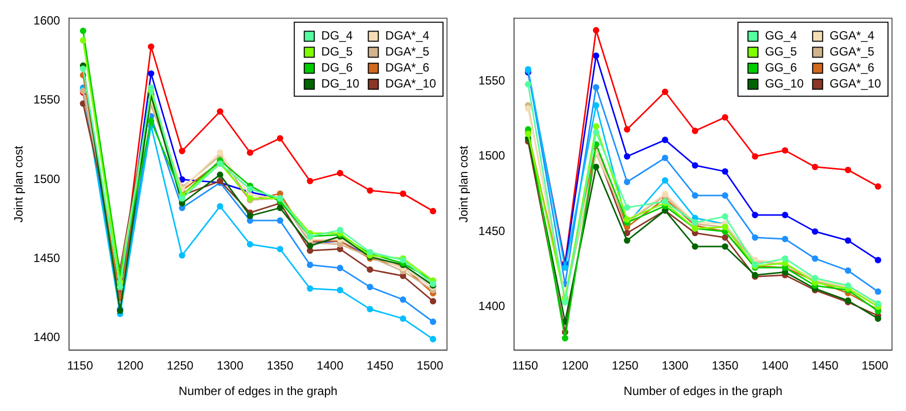  I want to click on legend-label: DGA*_6, so click(407, 67).